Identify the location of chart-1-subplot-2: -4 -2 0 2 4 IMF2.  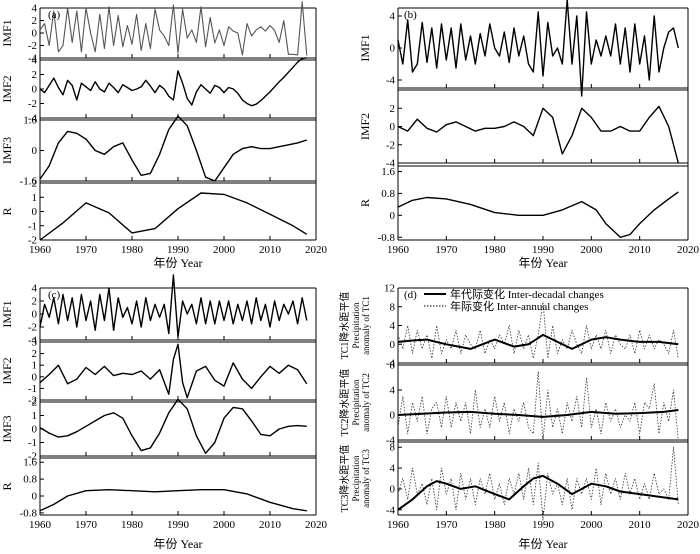
(158, 90).